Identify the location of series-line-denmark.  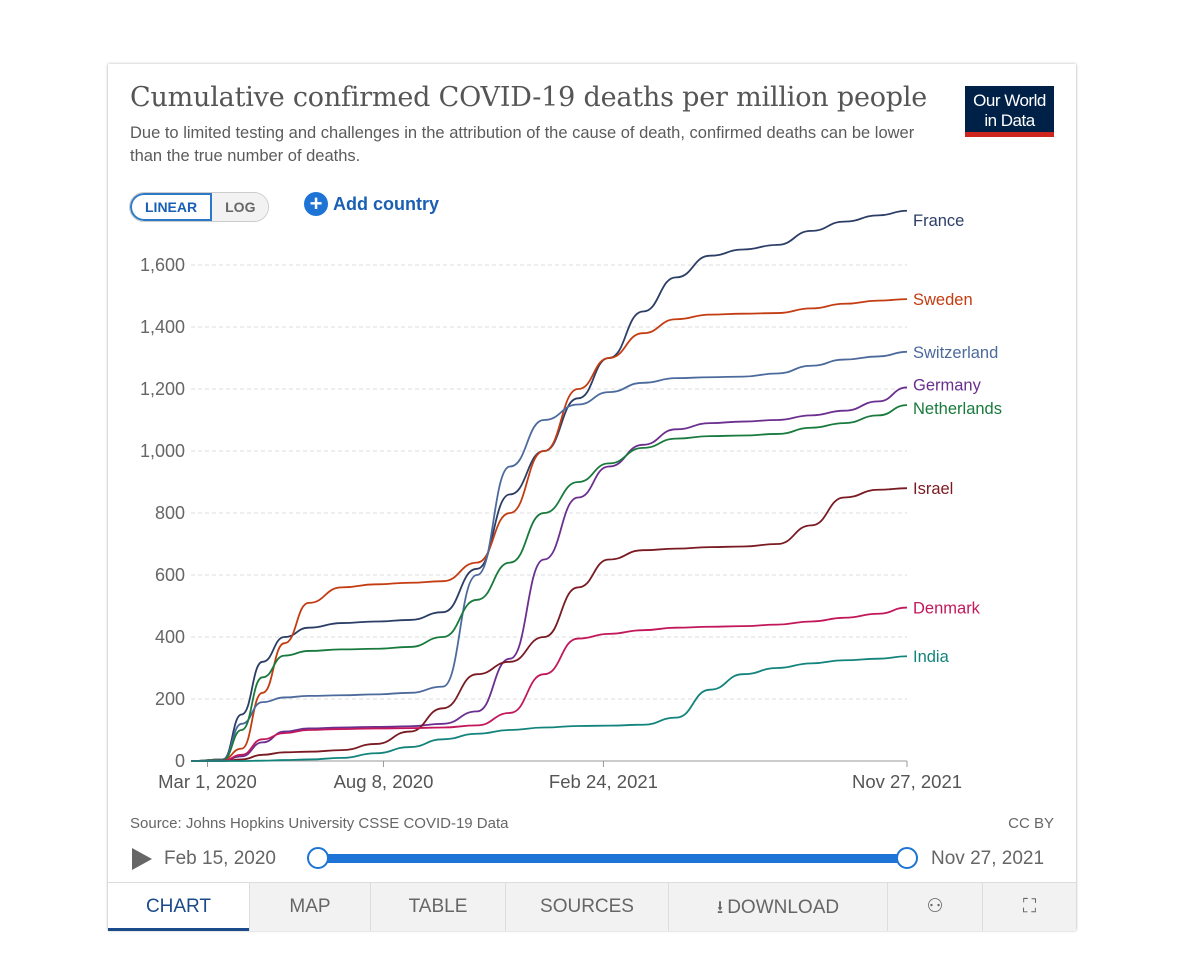
(549, 684).